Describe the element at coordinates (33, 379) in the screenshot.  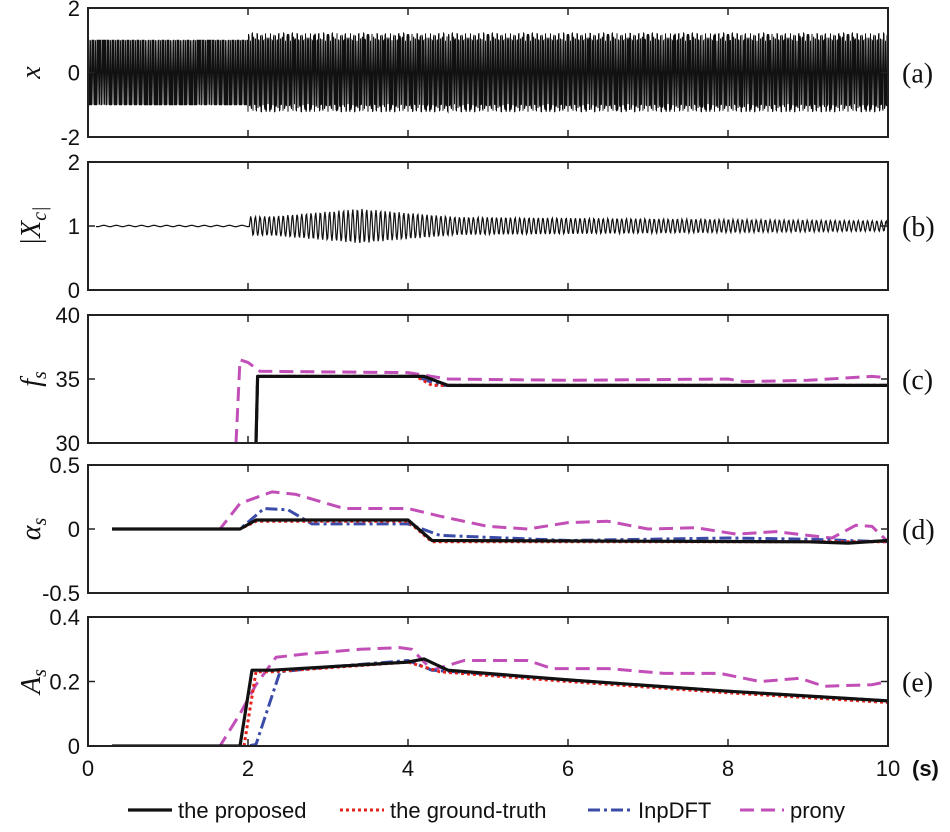
I see `y-axis-label: fs` at that location.